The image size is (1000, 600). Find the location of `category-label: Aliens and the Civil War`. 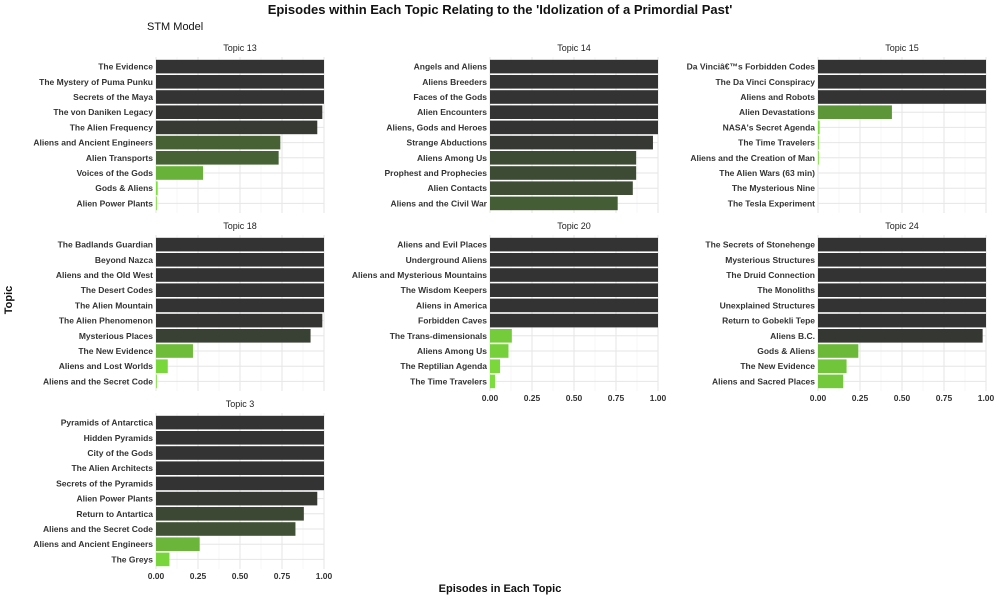

category-label: Aliens and the Civil War is located at coordinates (438, 203).